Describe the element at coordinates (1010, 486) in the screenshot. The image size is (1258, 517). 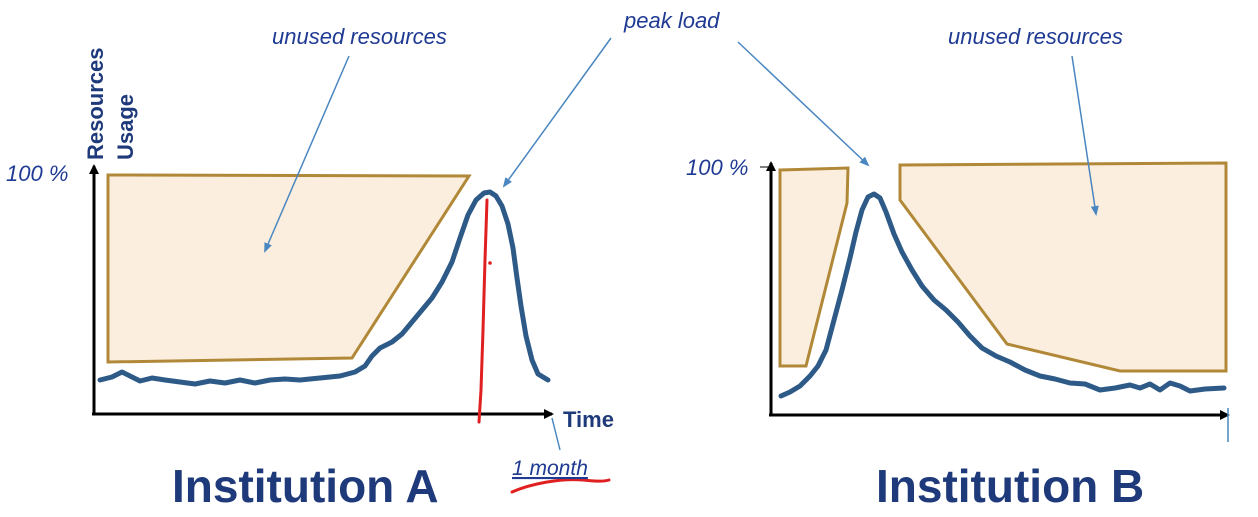
I see `panel-title-b: Institution B` at that location.